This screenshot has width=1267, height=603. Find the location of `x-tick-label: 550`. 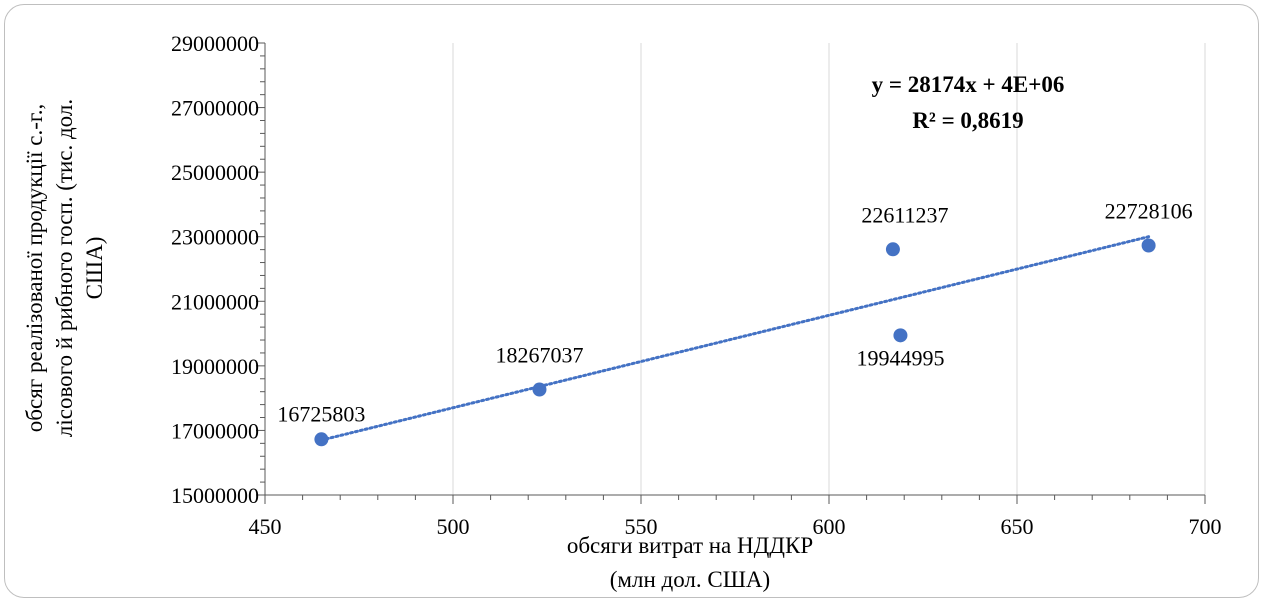

x-tick-label: 550 is located at coordinates (641, 526).